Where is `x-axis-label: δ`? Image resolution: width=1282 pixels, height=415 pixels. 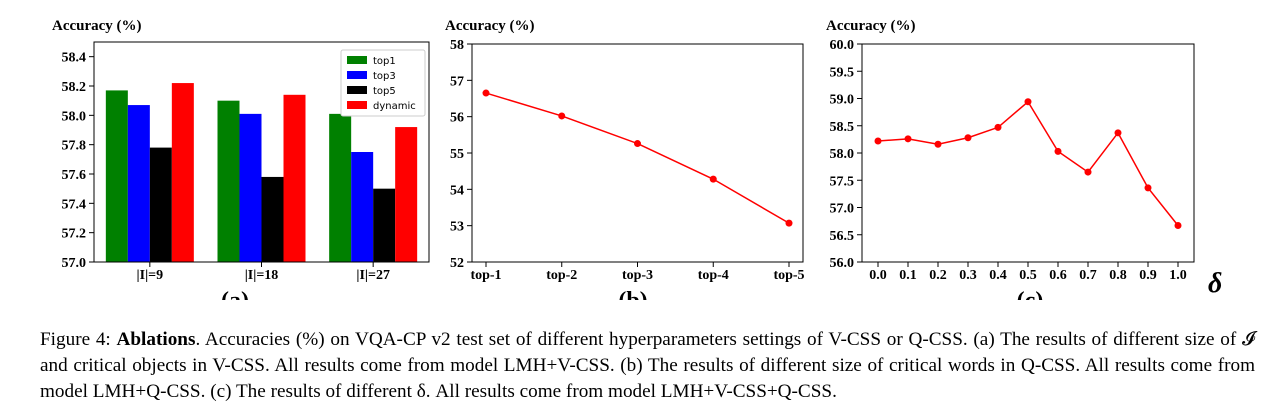 x-axis-label: δ is located at coordinates (1215, 283).